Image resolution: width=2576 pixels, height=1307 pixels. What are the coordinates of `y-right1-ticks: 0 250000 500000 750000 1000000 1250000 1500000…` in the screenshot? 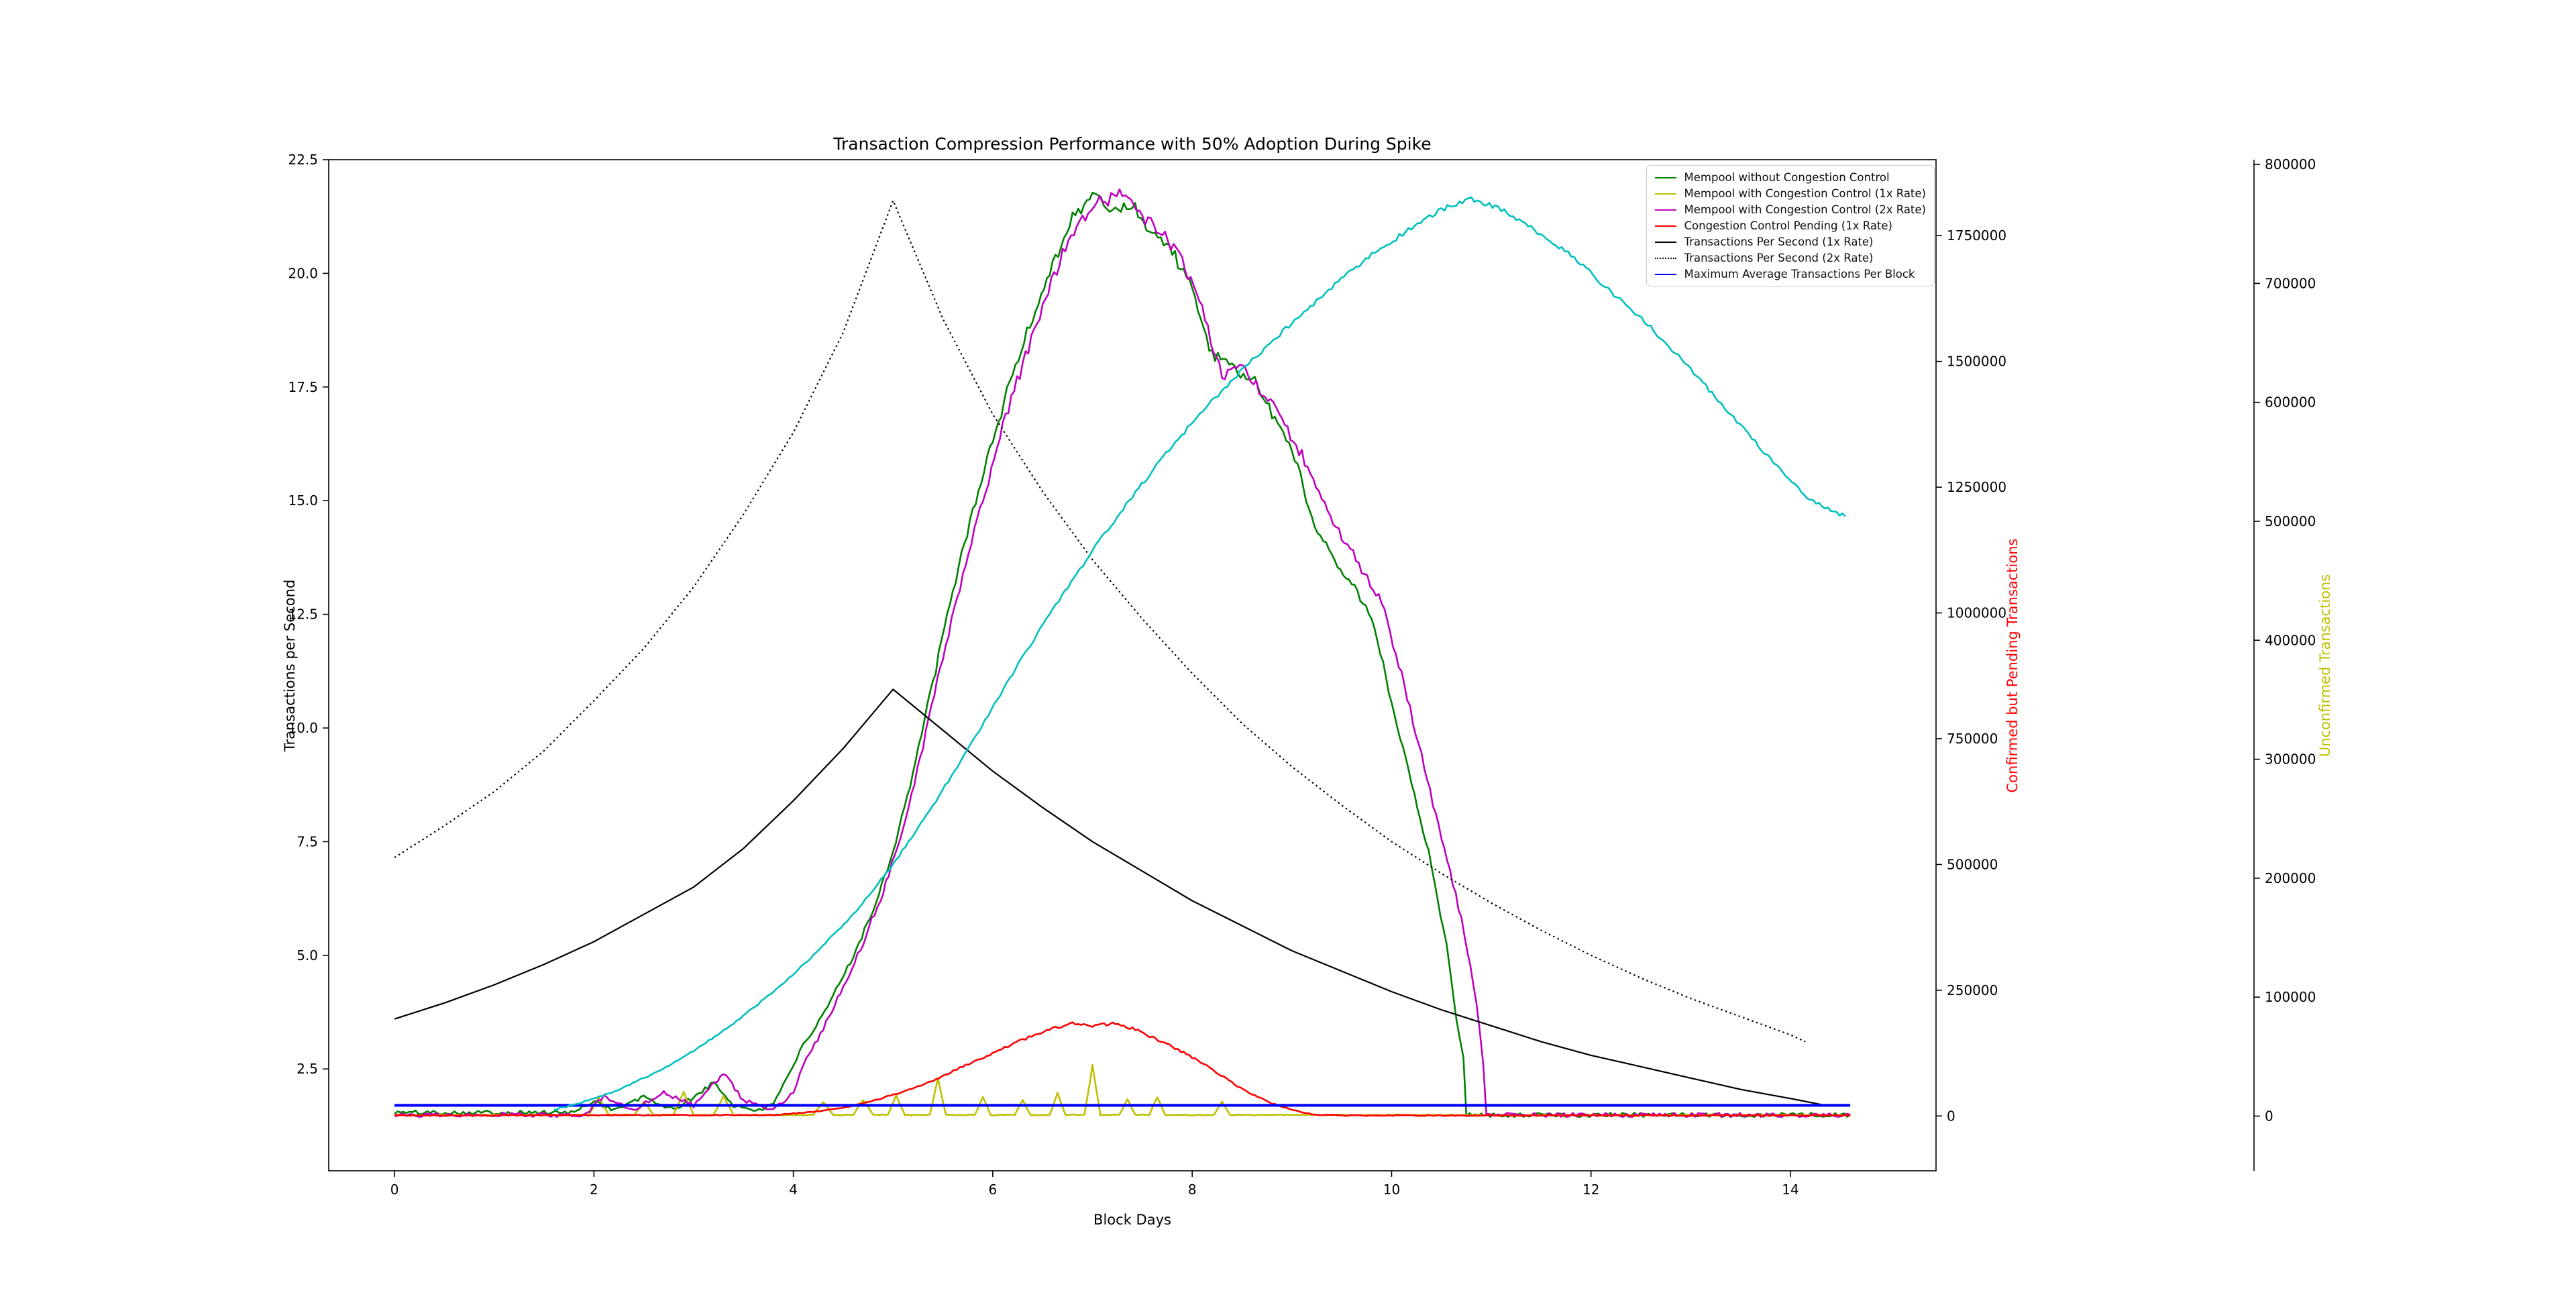 It's located at (1971, 675).